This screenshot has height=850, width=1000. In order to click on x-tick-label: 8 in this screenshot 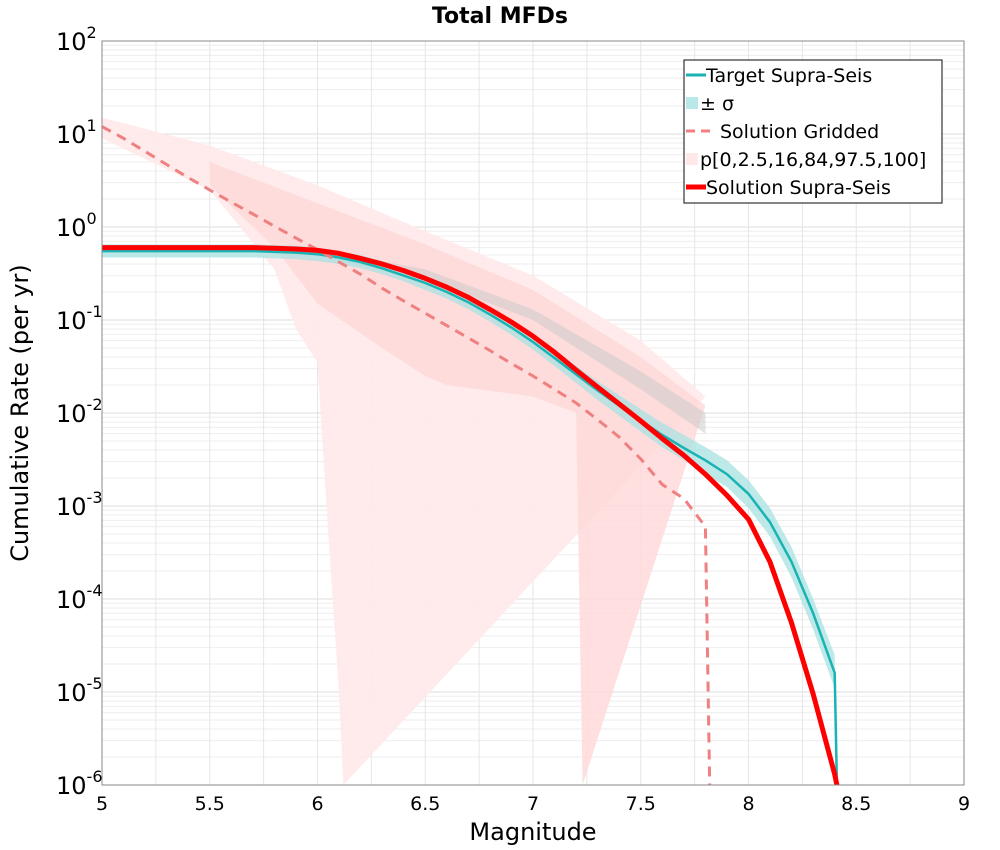, I will do `click(748, 804)`.